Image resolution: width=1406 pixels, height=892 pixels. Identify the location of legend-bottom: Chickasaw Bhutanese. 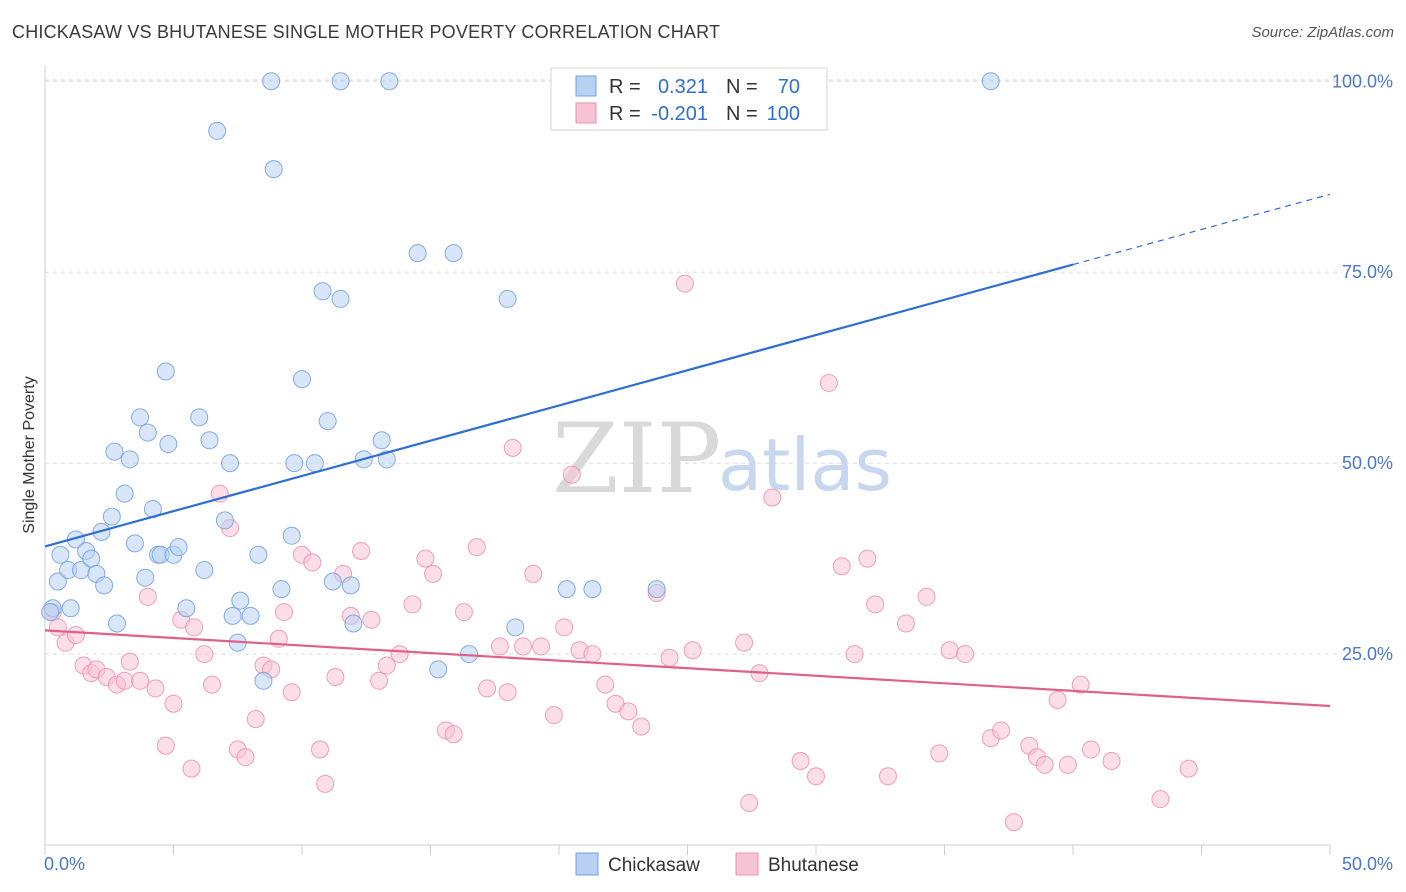
(717, 864).